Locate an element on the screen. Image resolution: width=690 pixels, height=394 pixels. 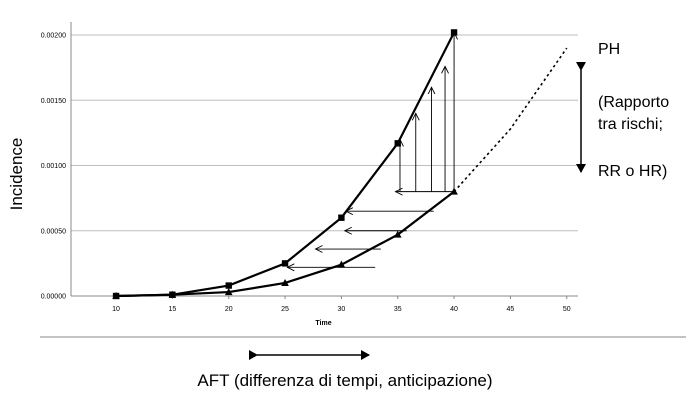
x-tick-label: 30 is located at coordinates (342, 309).